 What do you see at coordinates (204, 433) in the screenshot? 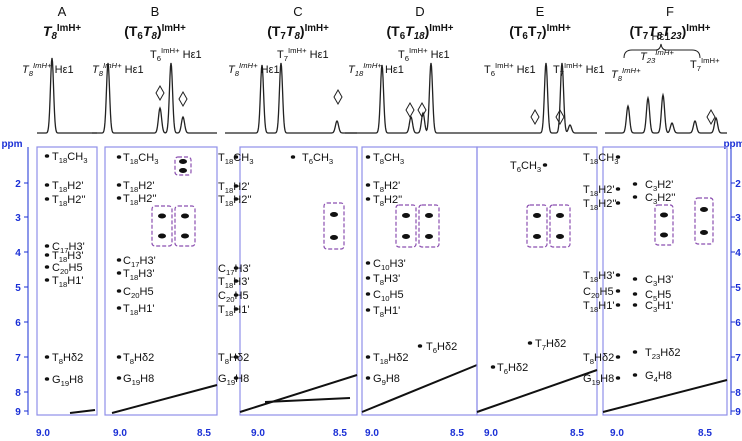
I see `x-tick-label: 8.5` at bounding box center [204, 433].